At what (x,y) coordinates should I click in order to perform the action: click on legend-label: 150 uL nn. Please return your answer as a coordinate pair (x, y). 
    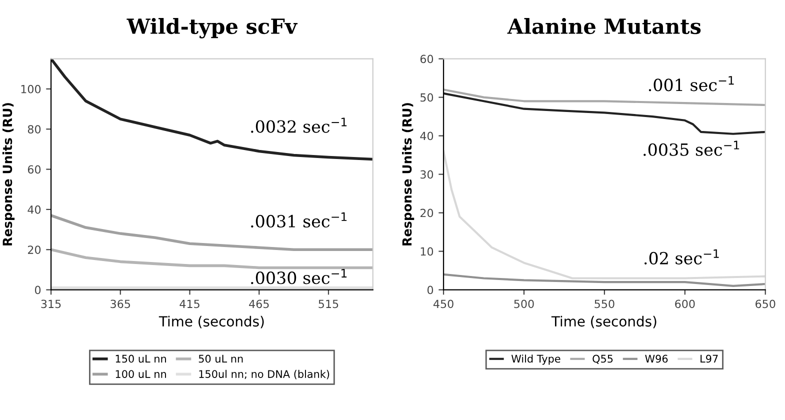
    Looking at the image, I should click on (141, 358).